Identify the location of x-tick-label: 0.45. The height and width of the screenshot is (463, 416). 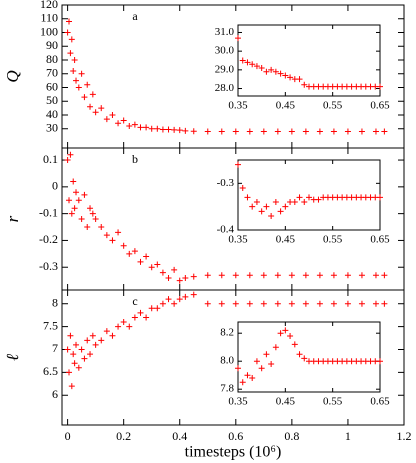
(286, 240).